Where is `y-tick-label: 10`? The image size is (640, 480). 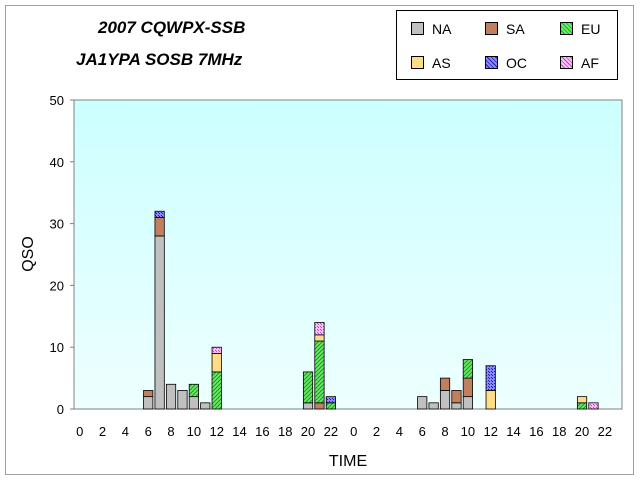 y-tick-label: 10 is located at coordinates (57, 347).